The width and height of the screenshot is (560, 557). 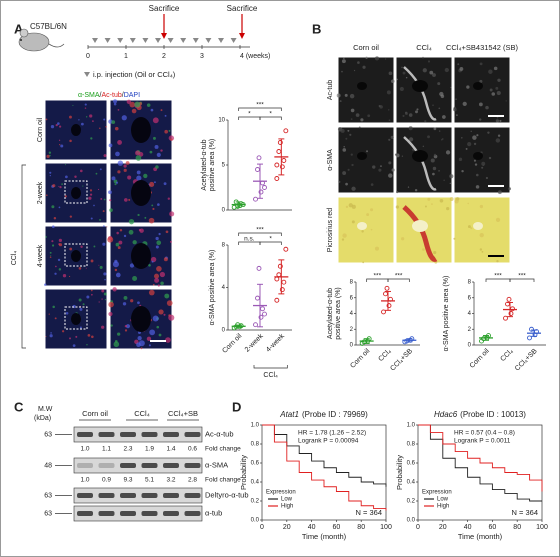 What do you see at coordinates (287, 507) in the screenshot?
I see `legend-label: High` at bounding box center [287, 507].